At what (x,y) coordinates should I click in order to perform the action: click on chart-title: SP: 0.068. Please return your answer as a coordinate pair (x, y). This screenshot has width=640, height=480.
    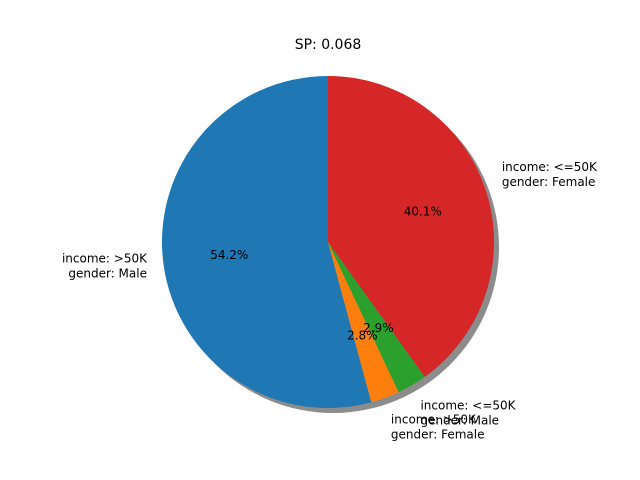
    Looking at the image, I should click on (328, 45).